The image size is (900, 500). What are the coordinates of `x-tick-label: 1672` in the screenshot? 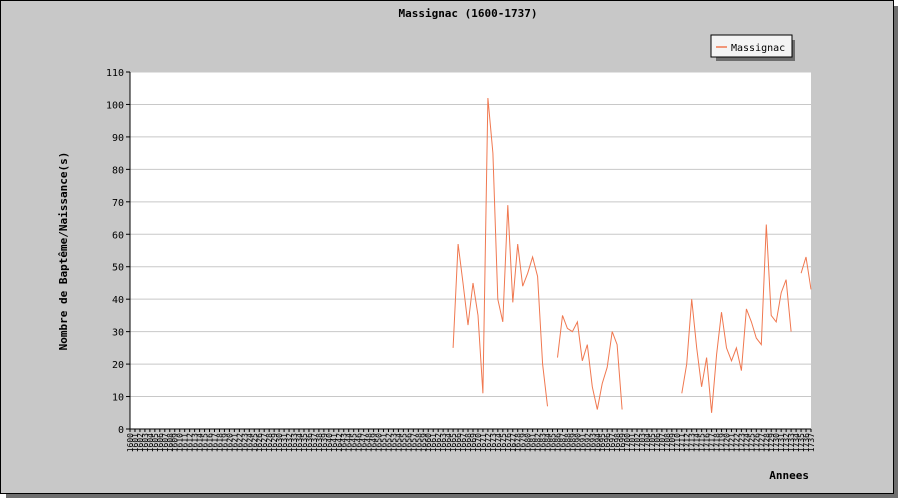 It's located at (488, 442).